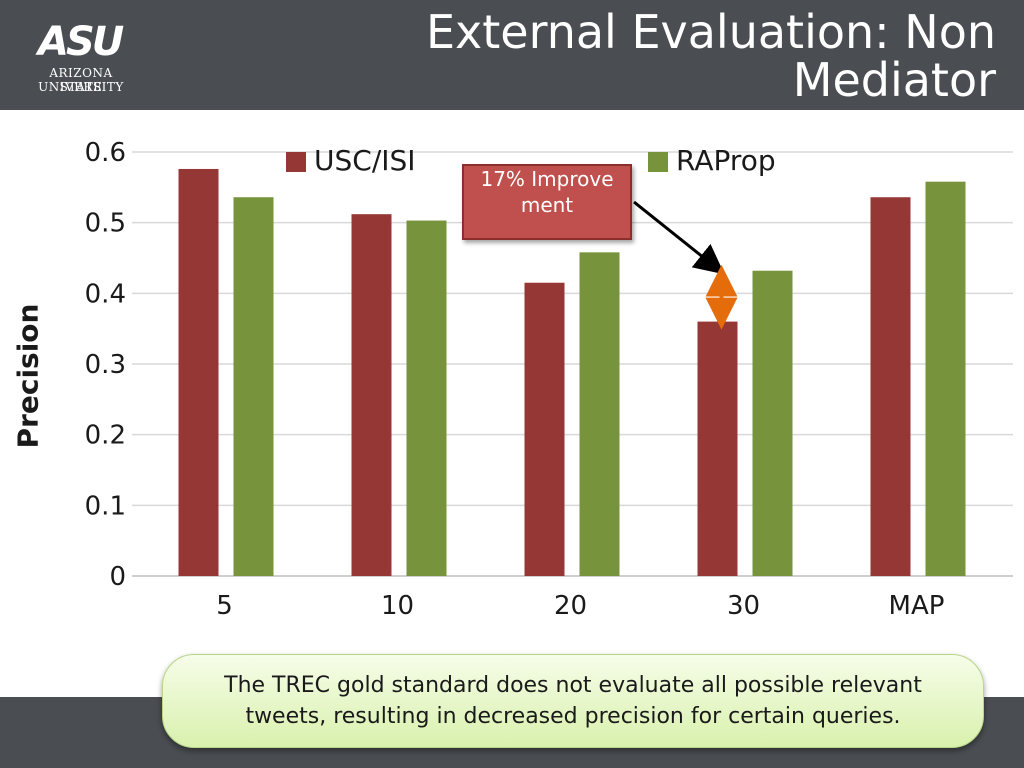 The width and height of the screenshot is (1024, 768). I want to click on legend-label-raprop: RAProp, so click(726, 160).